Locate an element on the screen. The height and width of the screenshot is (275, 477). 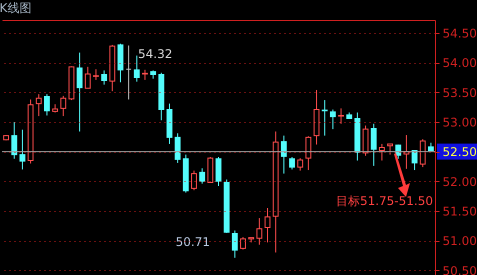
y-tick-label: 54.00 is located at coordinates (459, 63).